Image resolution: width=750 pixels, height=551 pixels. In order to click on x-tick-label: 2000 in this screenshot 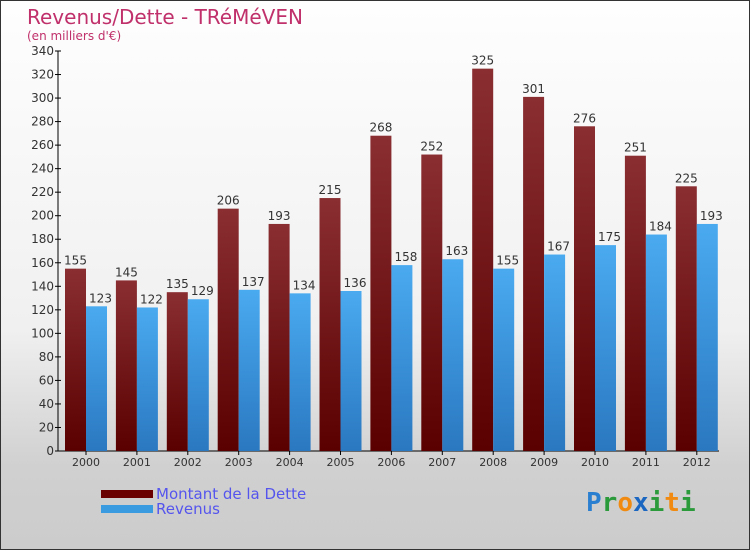, I will do `click(86, 462)`.